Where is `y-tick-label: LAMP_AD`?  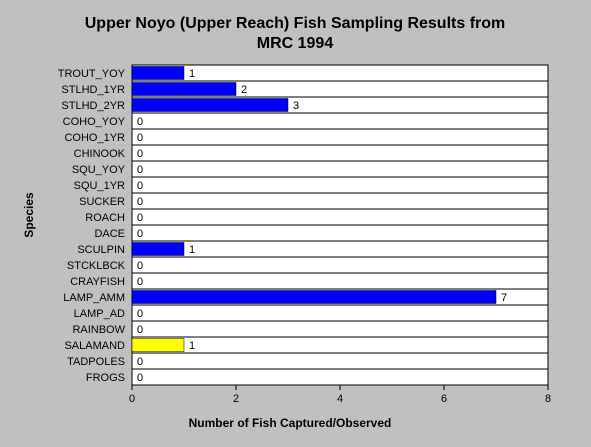 y-tick-label: LAMP_AD is located at coordinates (99, 314).